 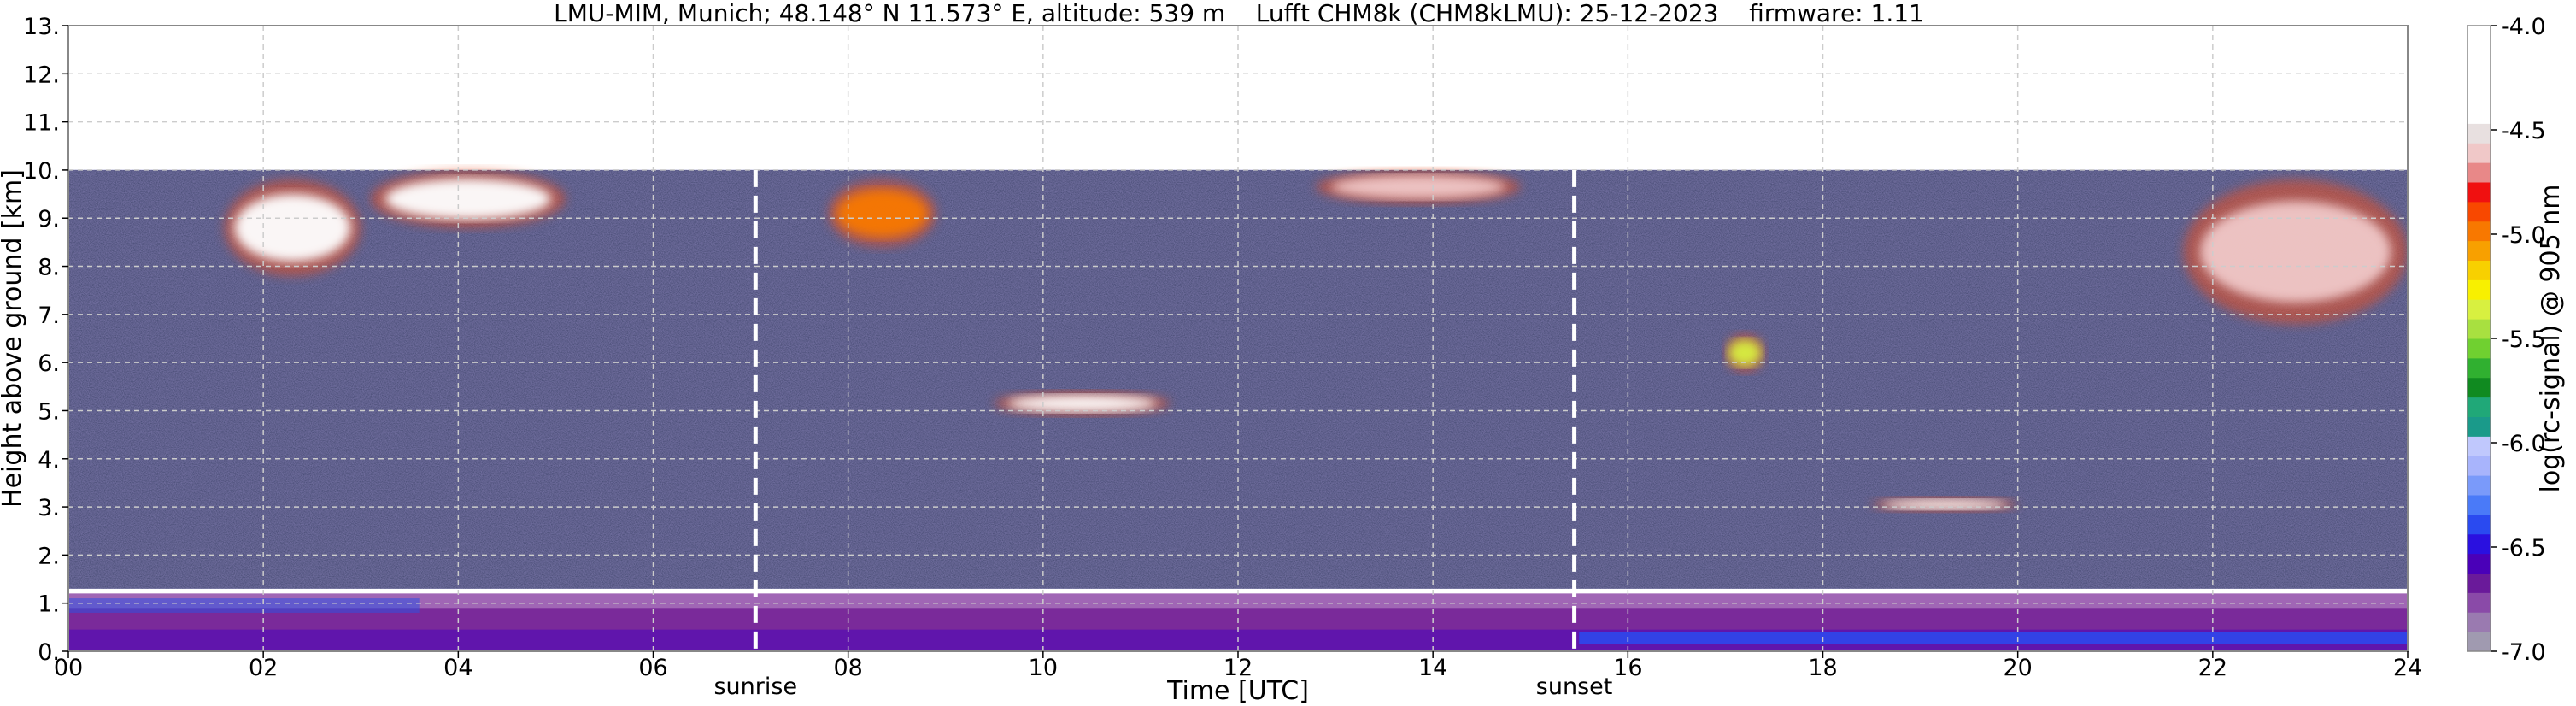 I want to click on x-axis-label: Time [UTC], so click(x=1237, y=691).